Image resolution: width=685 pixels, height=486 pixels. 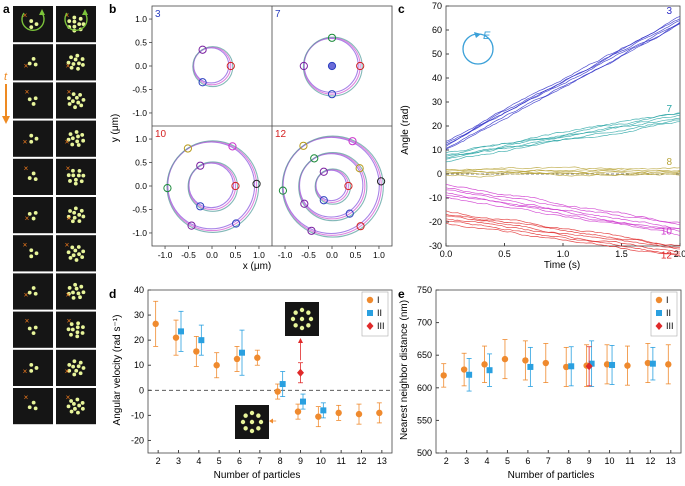 I want to click on x-tick-label: 0.5, so click(x=356, y=255).